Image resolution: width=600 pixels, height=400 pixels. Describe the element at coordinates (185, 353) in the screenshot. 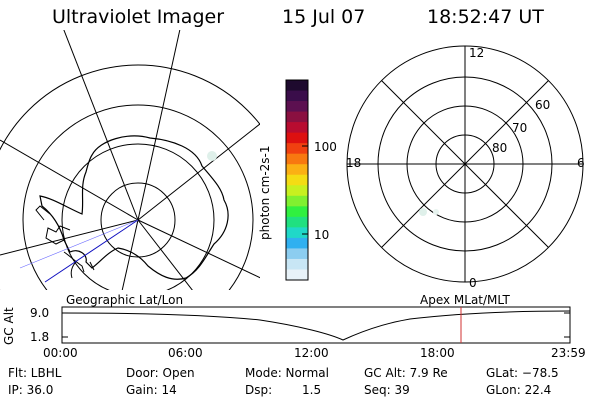

I see `timeline-xtick-0600: 06:00` at that location.